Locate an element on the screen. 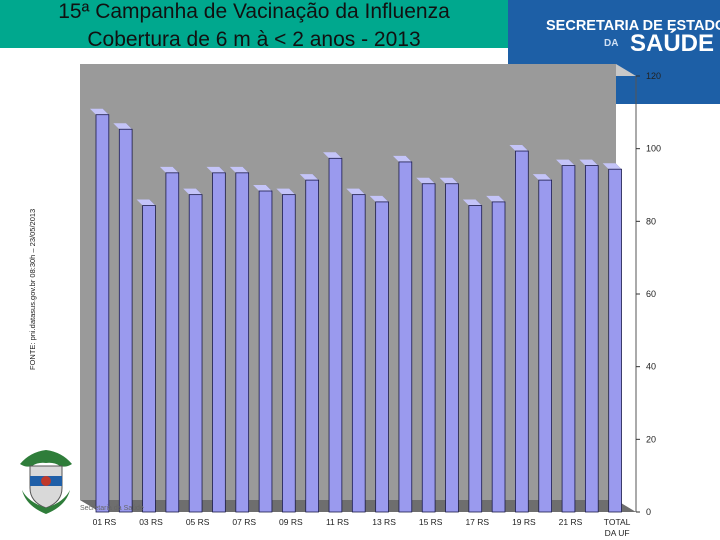 This screenshot has height=540, width=720. chart-title: 15ª Campanha de Vacinação da Influenza is located at coordinates (254, 11).